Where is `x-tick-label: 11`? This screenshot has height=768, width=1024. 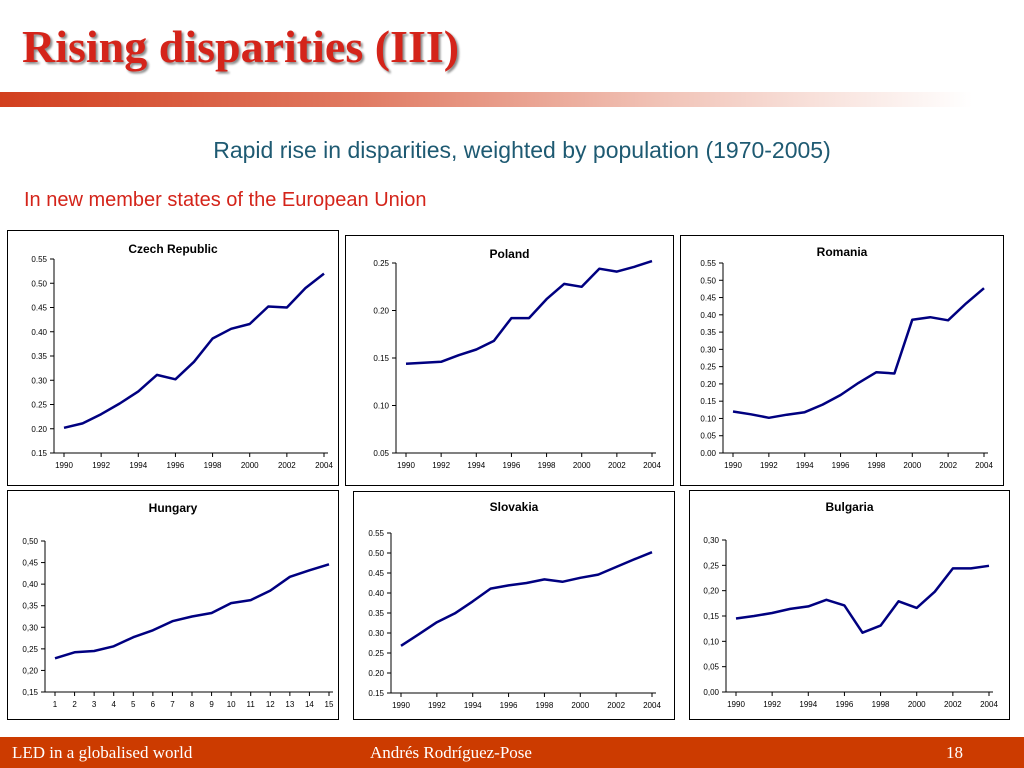 x-tick-label: 11 is located at coordinates (251, 704).